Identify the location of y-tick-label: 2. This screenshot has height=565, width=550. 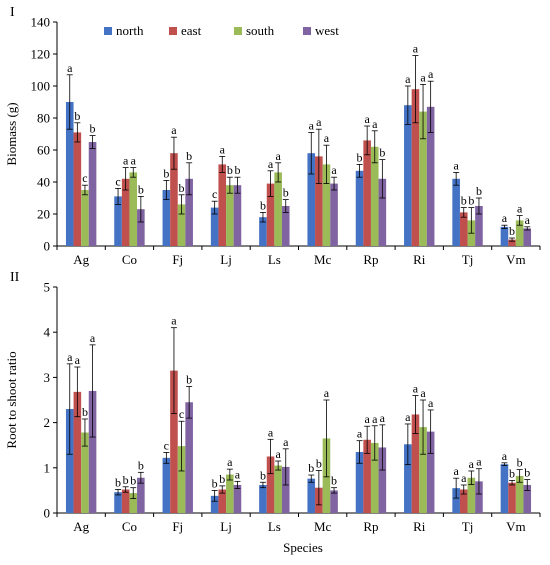
(47, 422).